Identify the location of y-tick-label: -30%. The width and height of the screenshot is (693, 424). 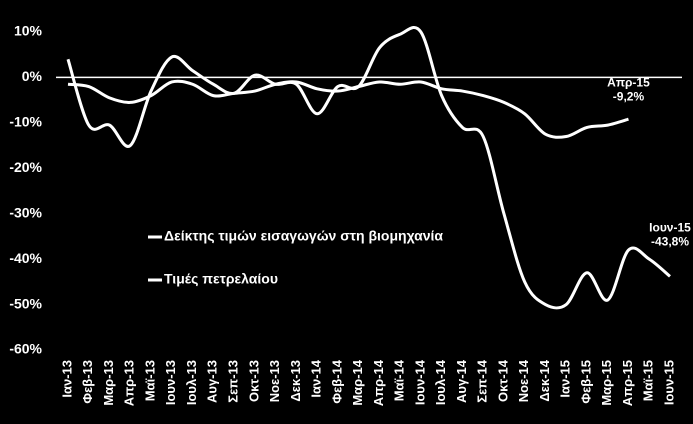
(25, 212).